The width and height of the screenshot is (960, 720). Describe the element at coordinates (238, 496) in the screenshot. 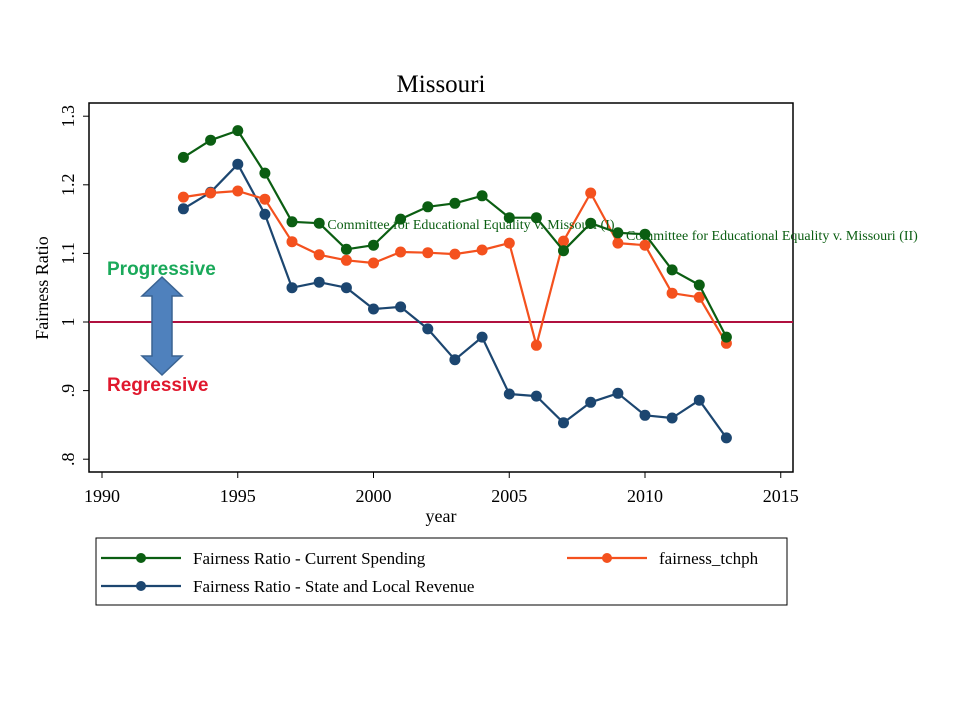

I see `x-tick-label: 1995` at that location.